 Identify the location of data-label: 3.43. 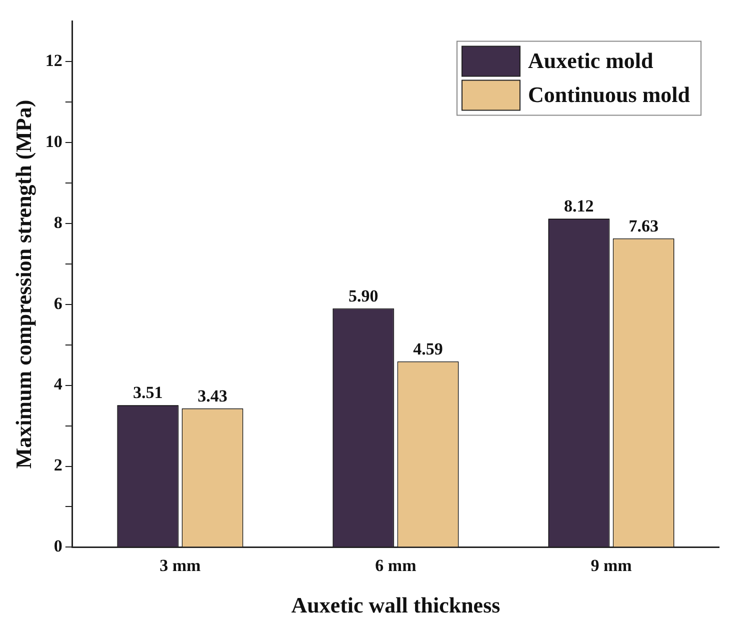
(213, 396).